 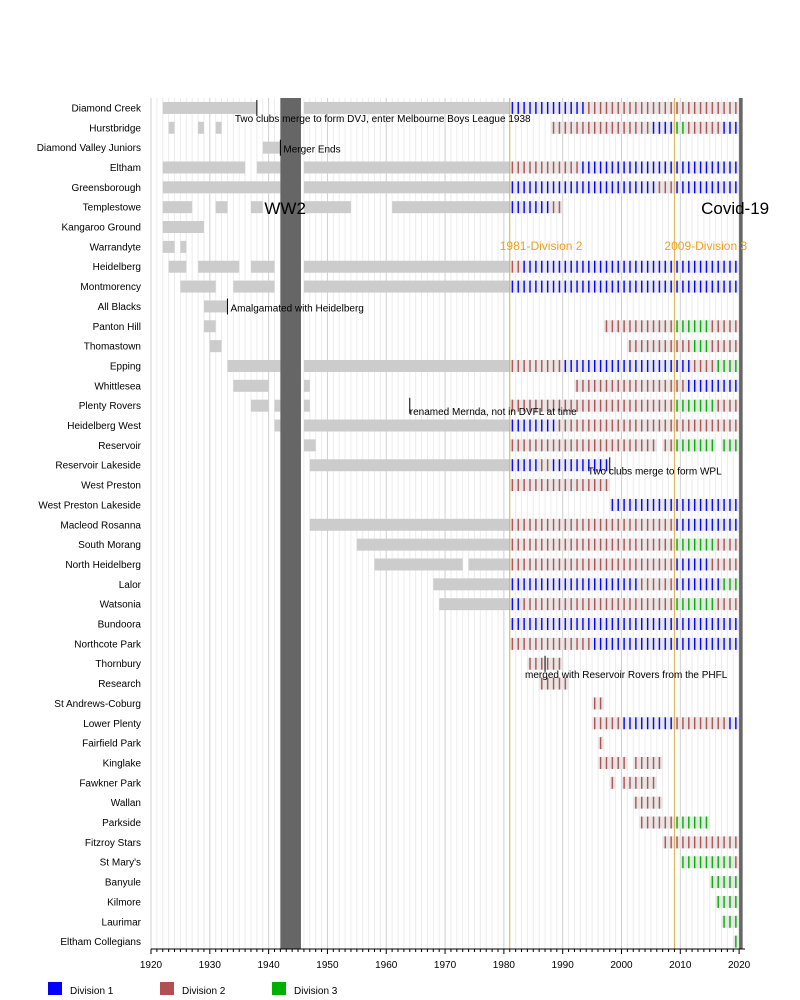 What do you see at coordinates (118, 664) in the screenshot?
I see `club-label-thornbury: Thornbury` at bounding box center [118, 664].